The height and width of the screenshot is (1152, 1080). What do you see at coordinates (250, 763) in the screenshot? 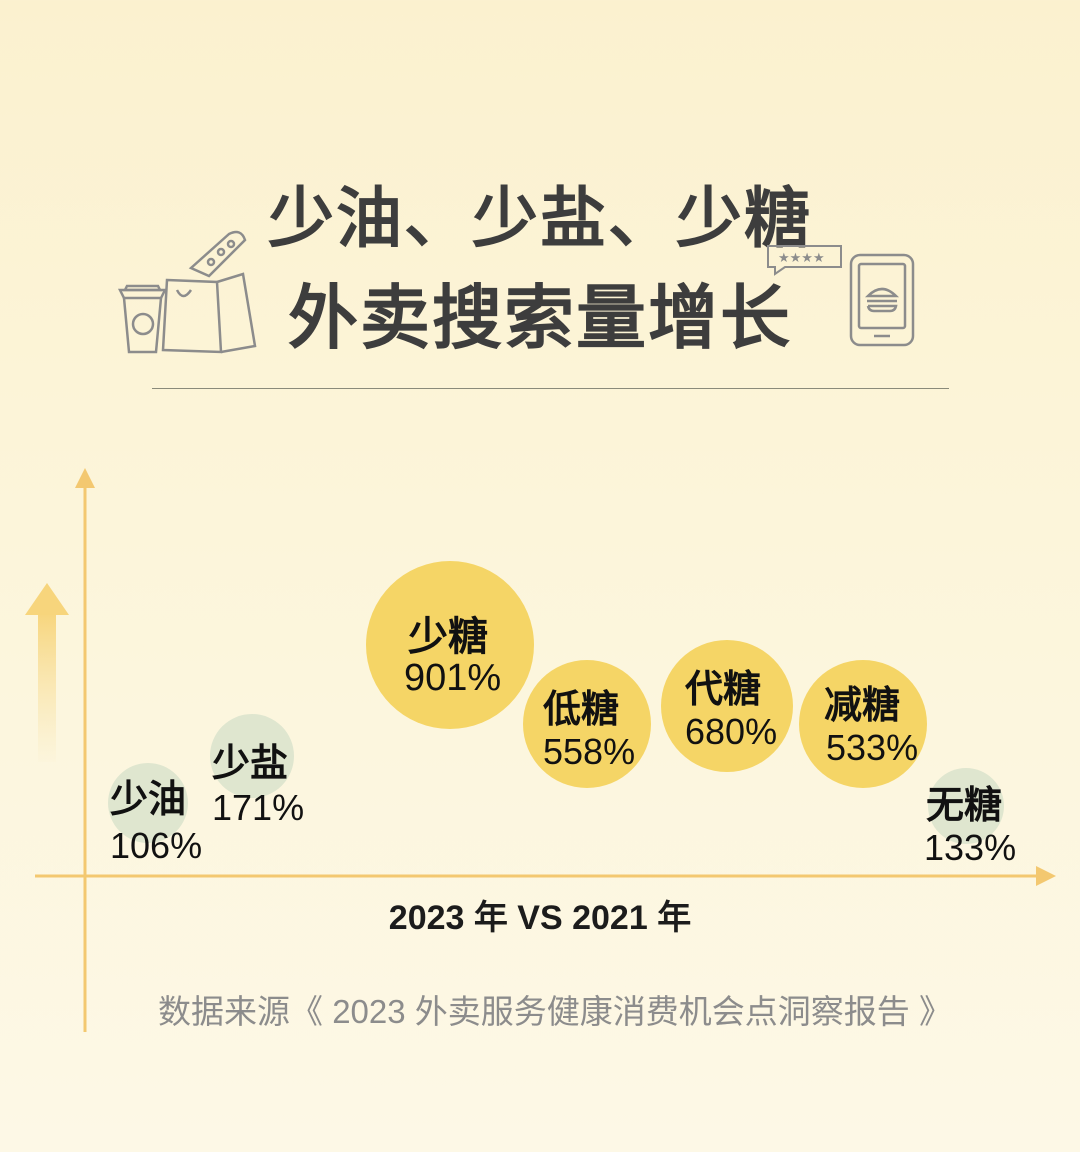
I see `bubble-category-label: 少盐` at bounding box center [250, 763].